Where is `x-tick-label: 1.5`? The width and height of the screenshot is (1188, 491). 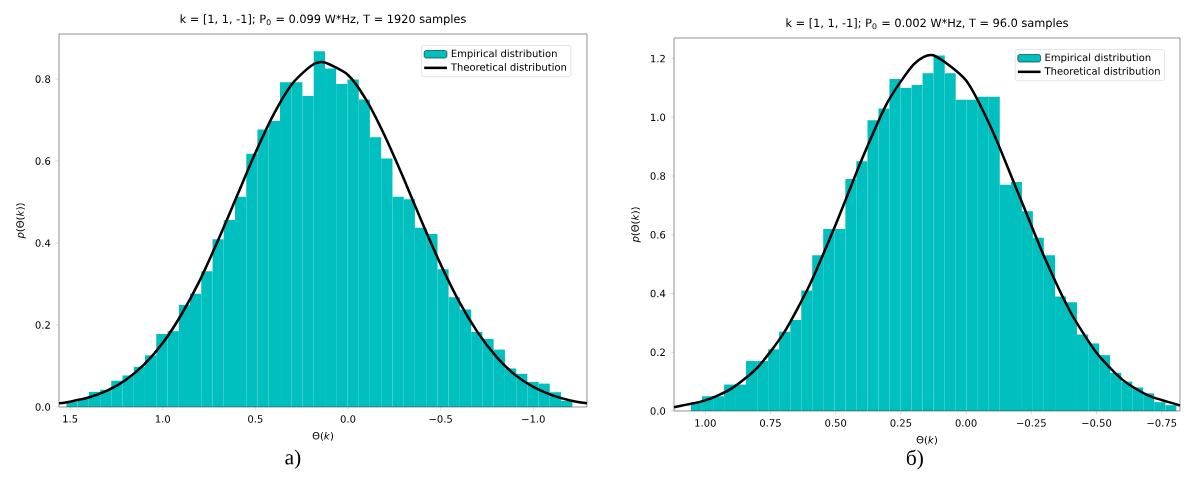
x-tick-label: 1.5 is located at coordinates (70, 419).